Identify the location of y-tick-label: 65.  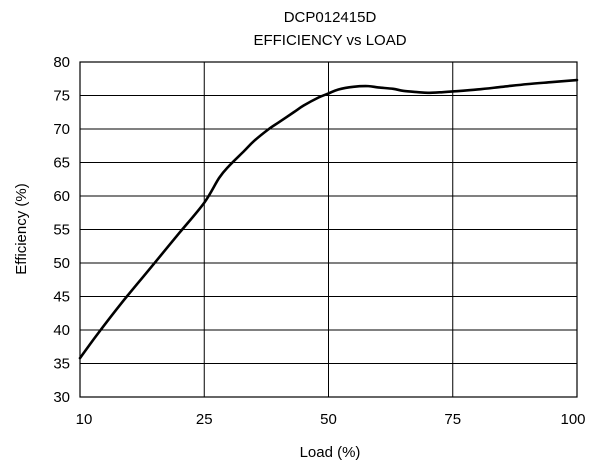
(61, 163).